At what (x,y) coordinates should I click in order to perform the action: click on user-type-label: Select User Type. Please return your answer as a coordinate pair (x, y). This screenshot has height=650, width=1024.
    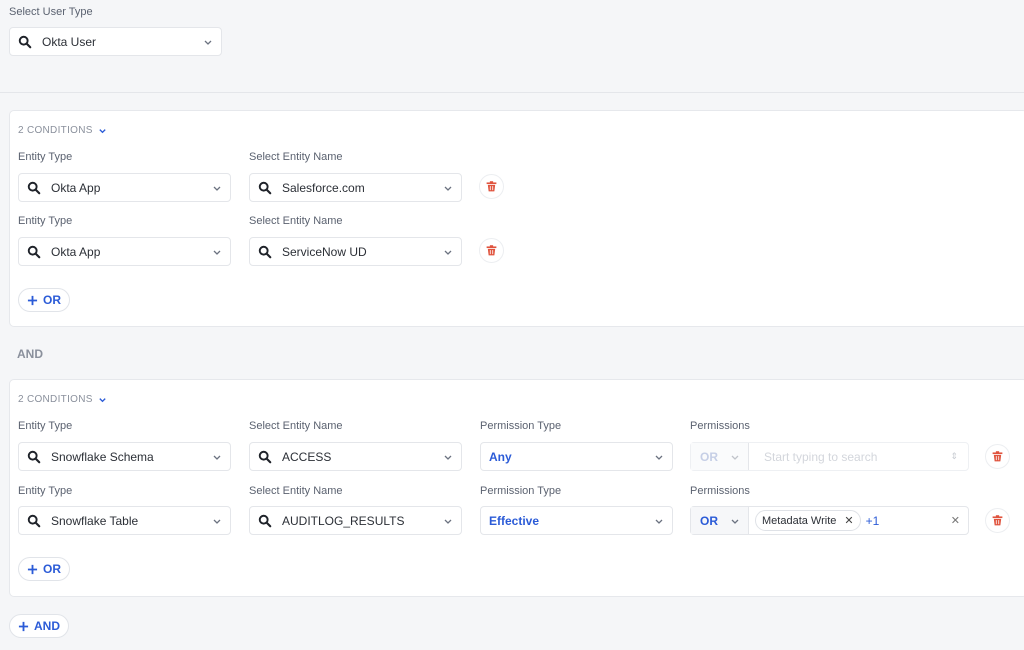
    Looking at the image, I should click on (51, 12).